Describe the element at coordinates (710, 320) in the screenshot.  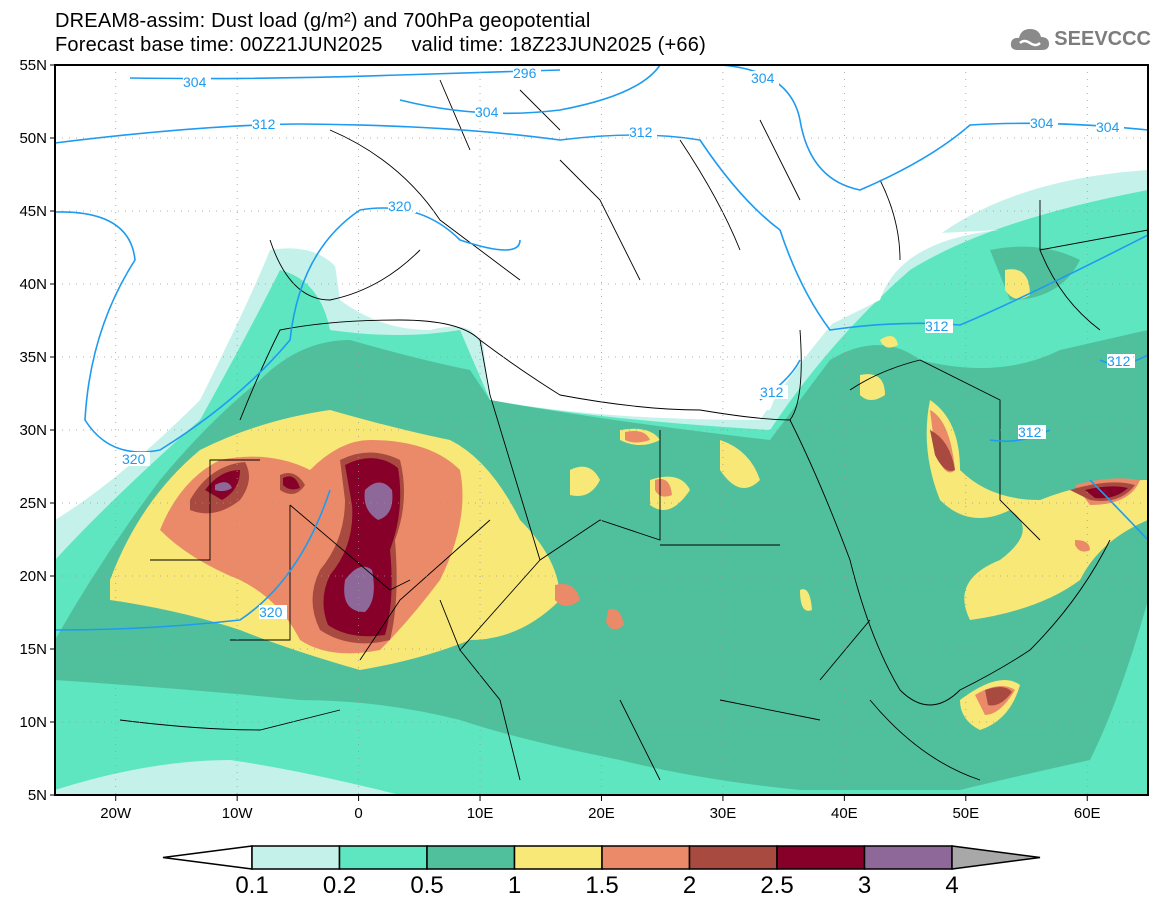
I see `mediterranean-area` at that location.